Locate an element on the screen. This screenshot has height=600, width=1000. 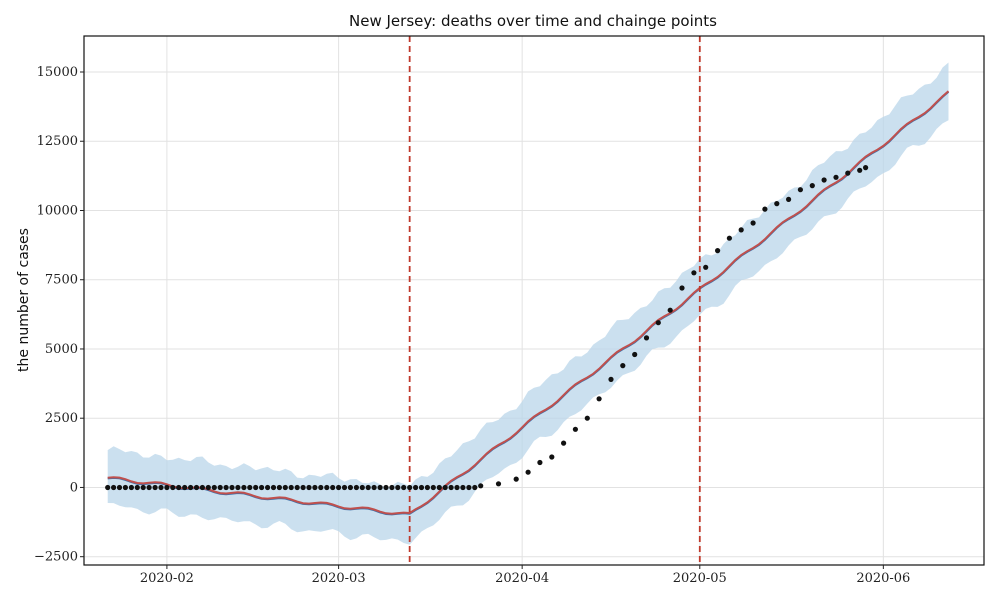
y-tick-label: 2500 is located at coordinates (61, 418).